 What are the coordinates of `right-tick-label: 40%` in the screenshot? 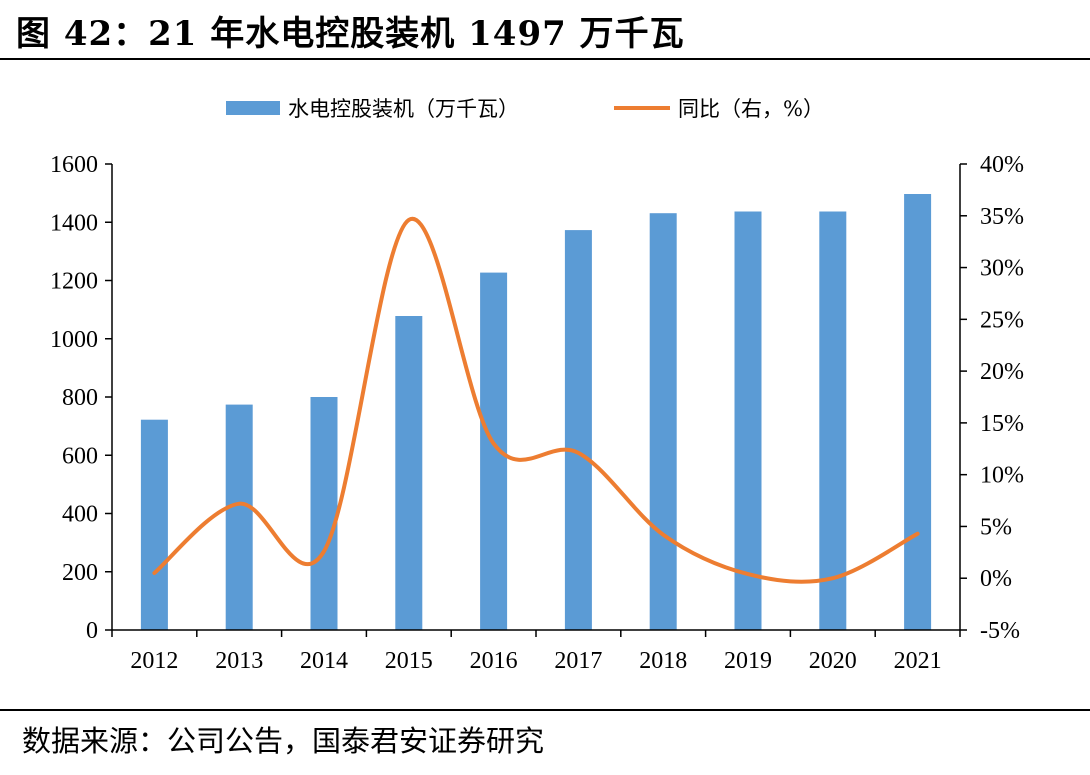 It's located at (1002, 165).